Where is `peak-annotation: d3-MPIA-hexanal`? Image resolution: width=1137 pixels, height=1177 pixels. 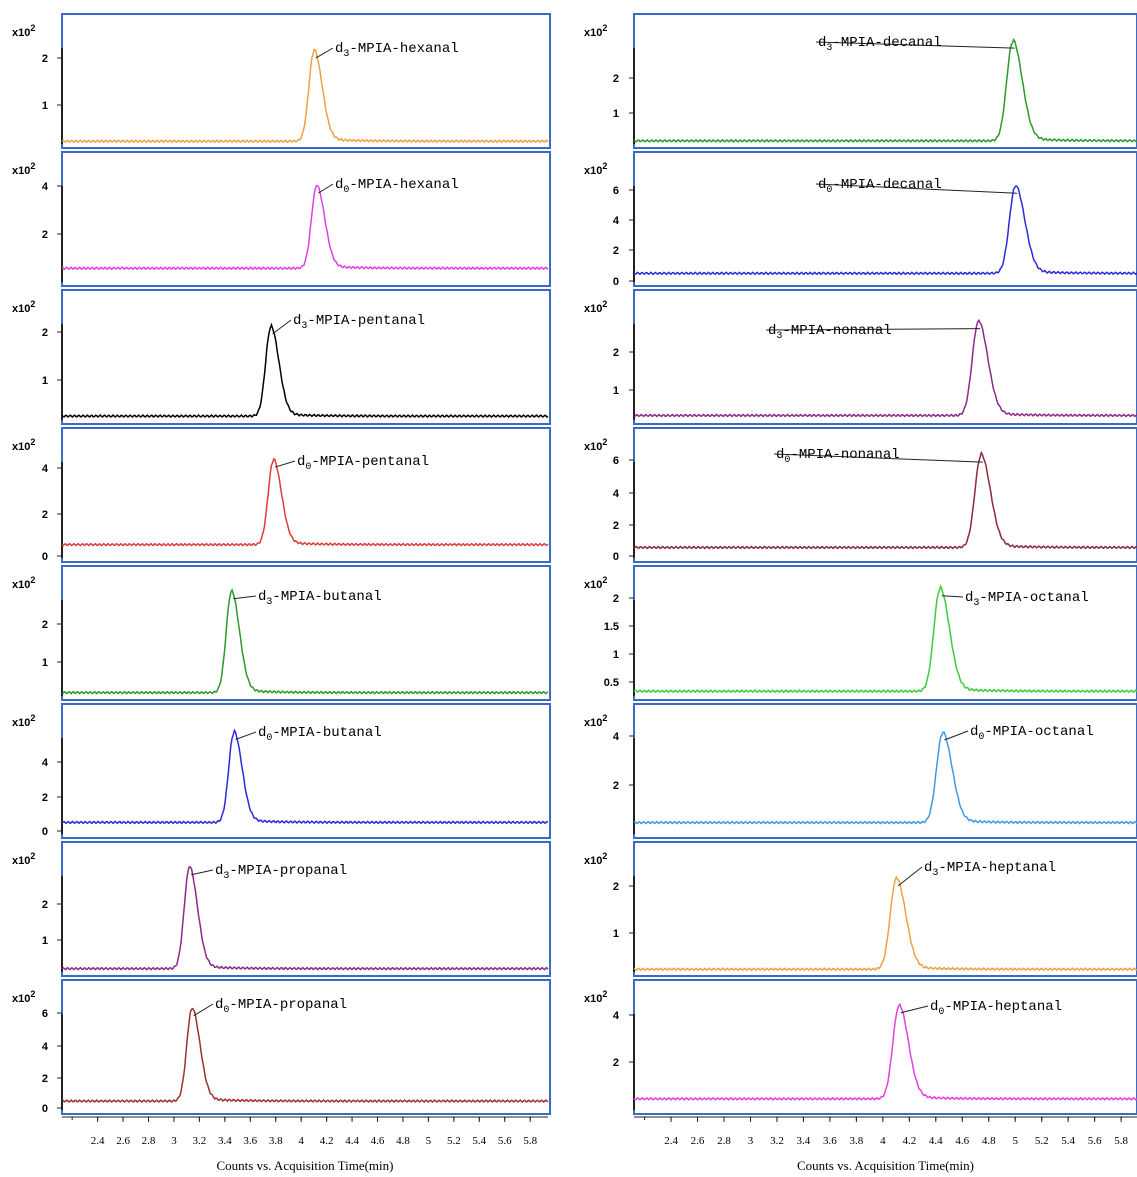 peak-annotation: d3-MPIA-hexanal is located at coordinates (397, 50).